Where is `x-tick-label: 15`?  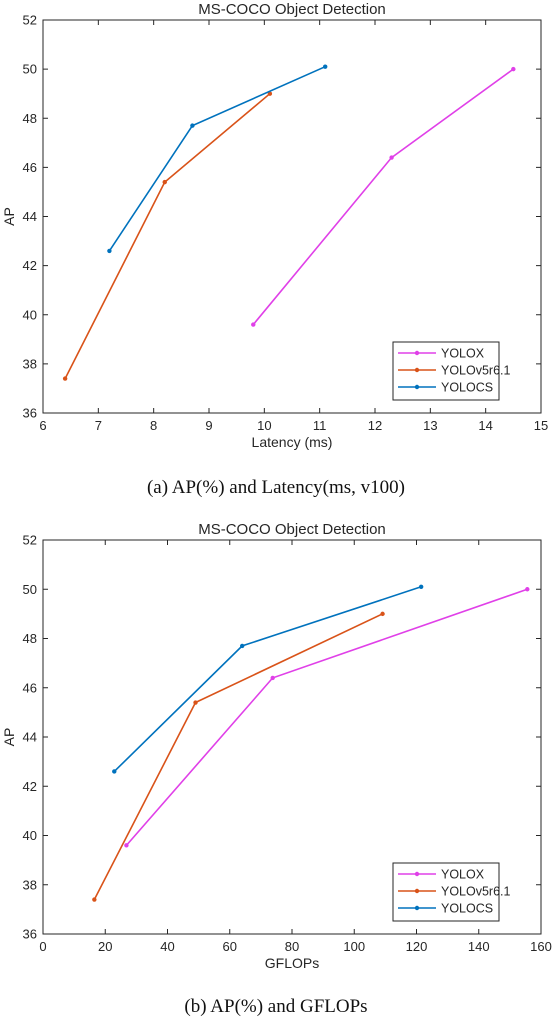
x-tick-label: 15 is located at coordinates (541, 425).